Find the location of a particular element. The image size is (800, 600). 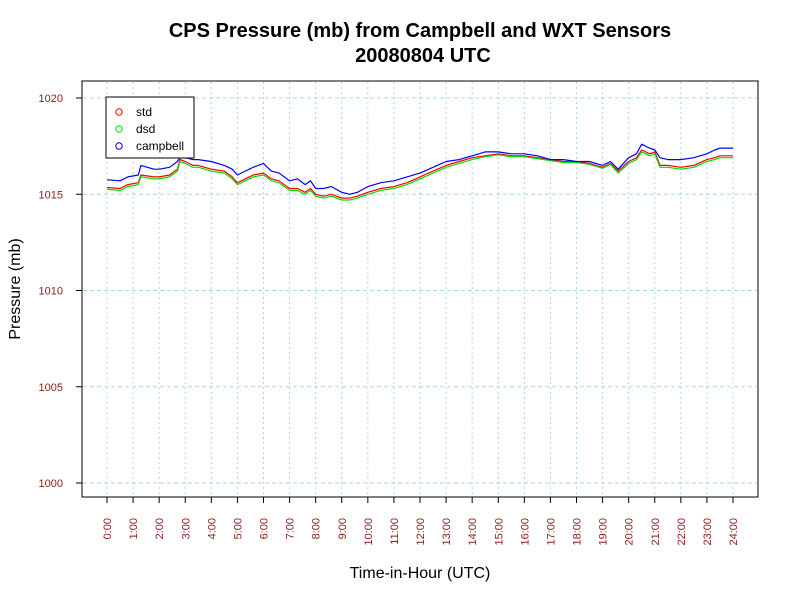

x-tick-label: 17:00 is located at coordinates (551, 532).